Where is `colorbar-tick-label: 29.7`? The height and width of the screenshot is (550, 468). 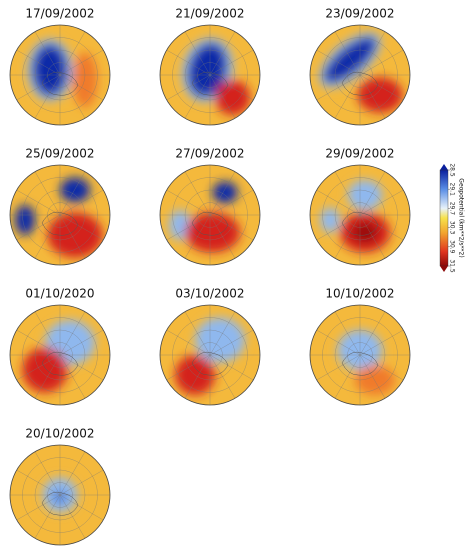 colorbar-tick-label: 29.7 is located at coordinates (452, 209).